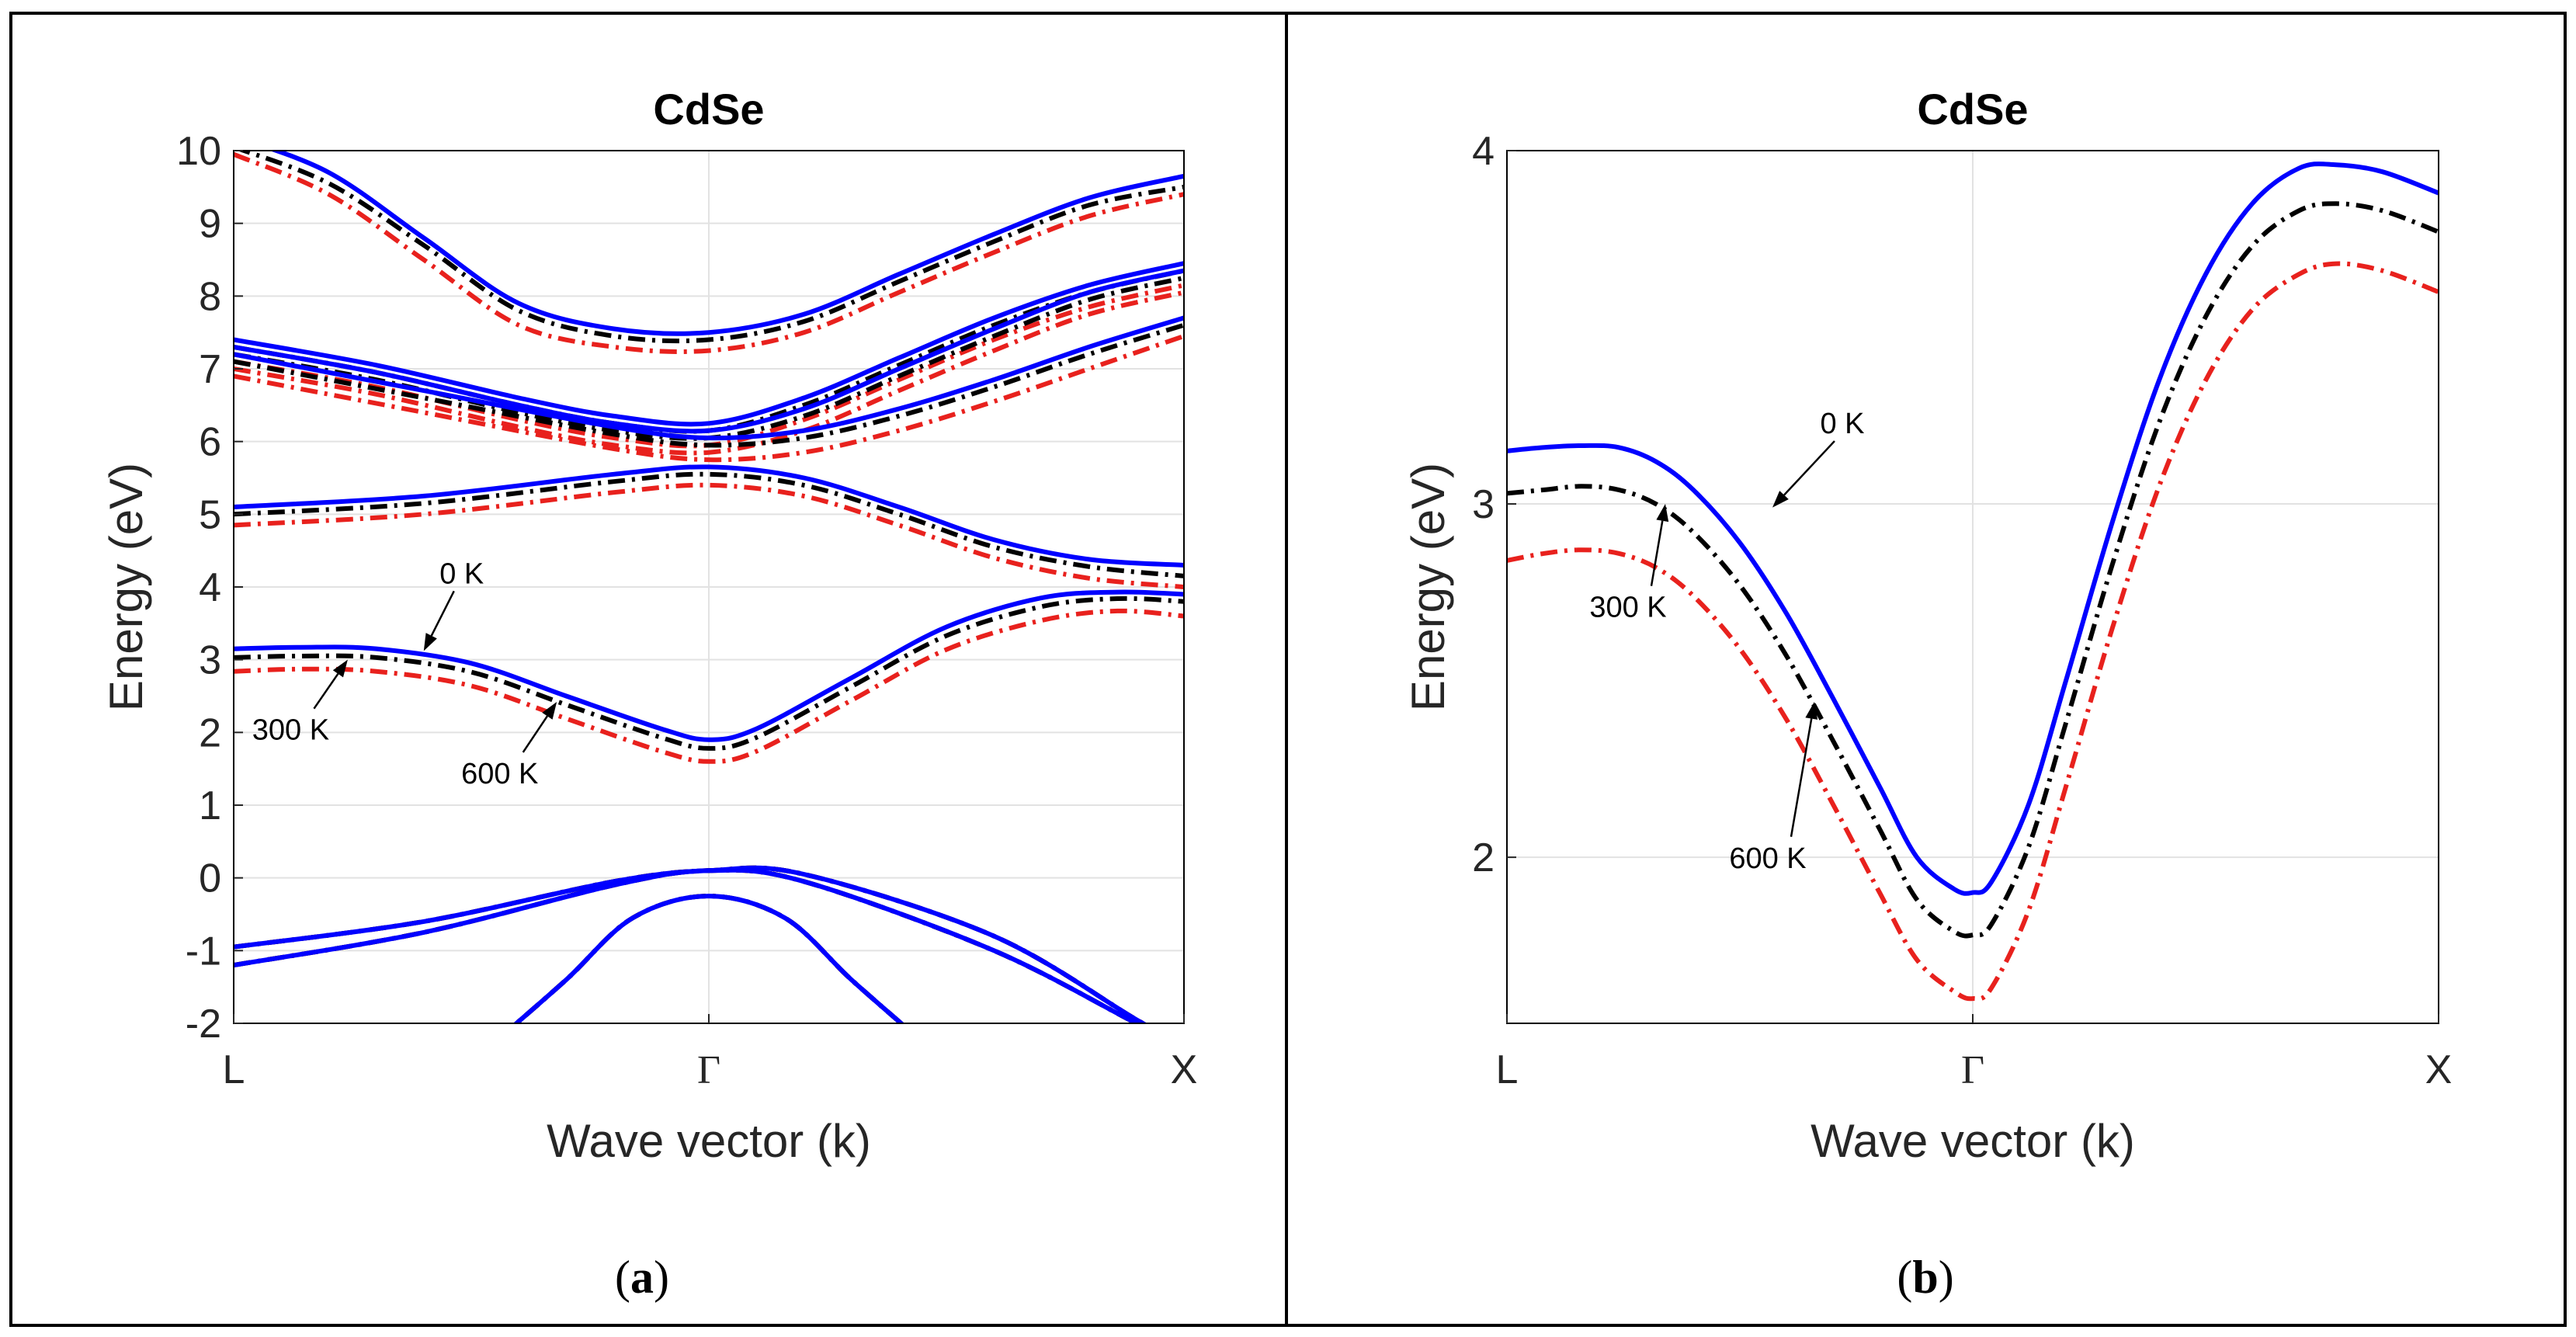  What do you see at coordinates (210, 442) in the screenshot?
I see `y-tick-label: 6` at bounding box center [210, 442].